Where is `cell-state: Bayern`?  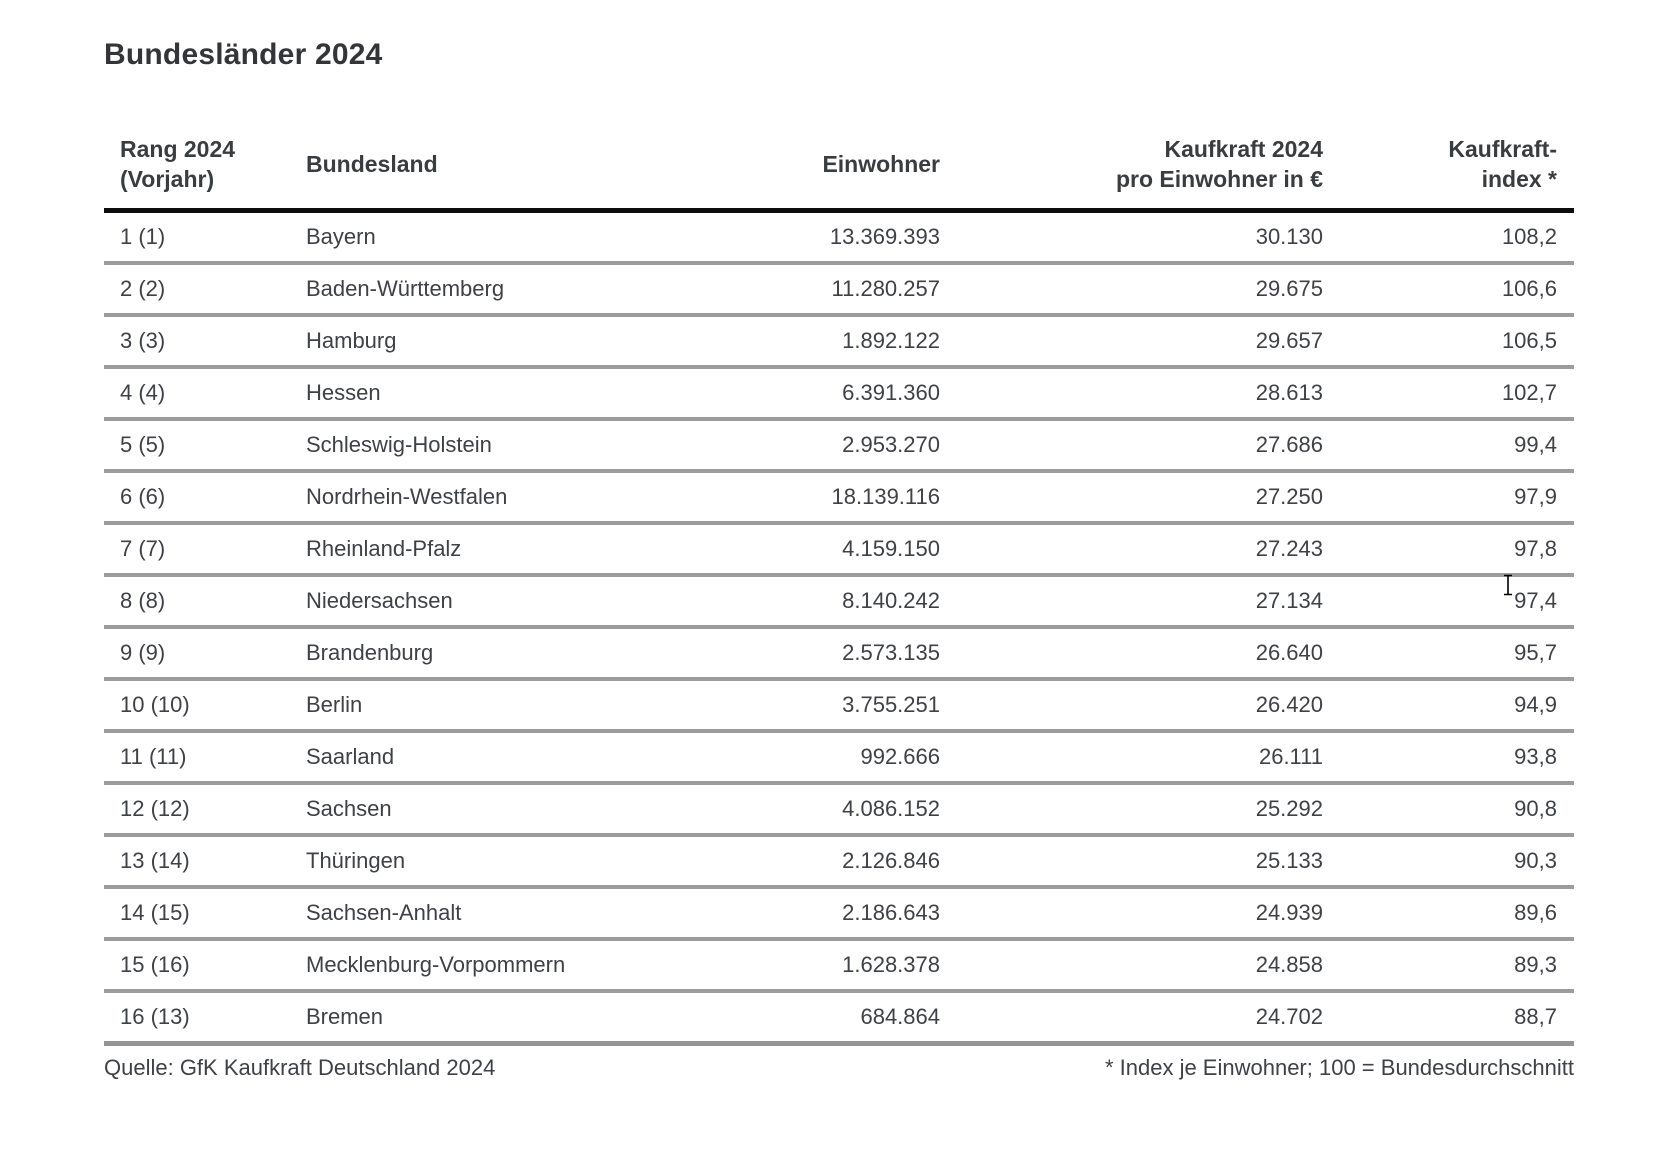
cell-state: Bayern is located at coordinates (475, 237).